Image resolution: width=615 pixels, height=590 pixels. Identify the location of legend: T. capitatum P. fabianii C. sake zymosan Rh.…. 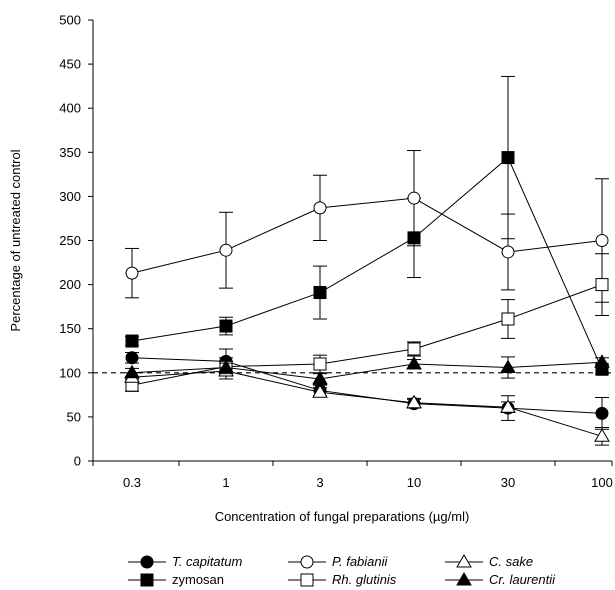
(342, 570).